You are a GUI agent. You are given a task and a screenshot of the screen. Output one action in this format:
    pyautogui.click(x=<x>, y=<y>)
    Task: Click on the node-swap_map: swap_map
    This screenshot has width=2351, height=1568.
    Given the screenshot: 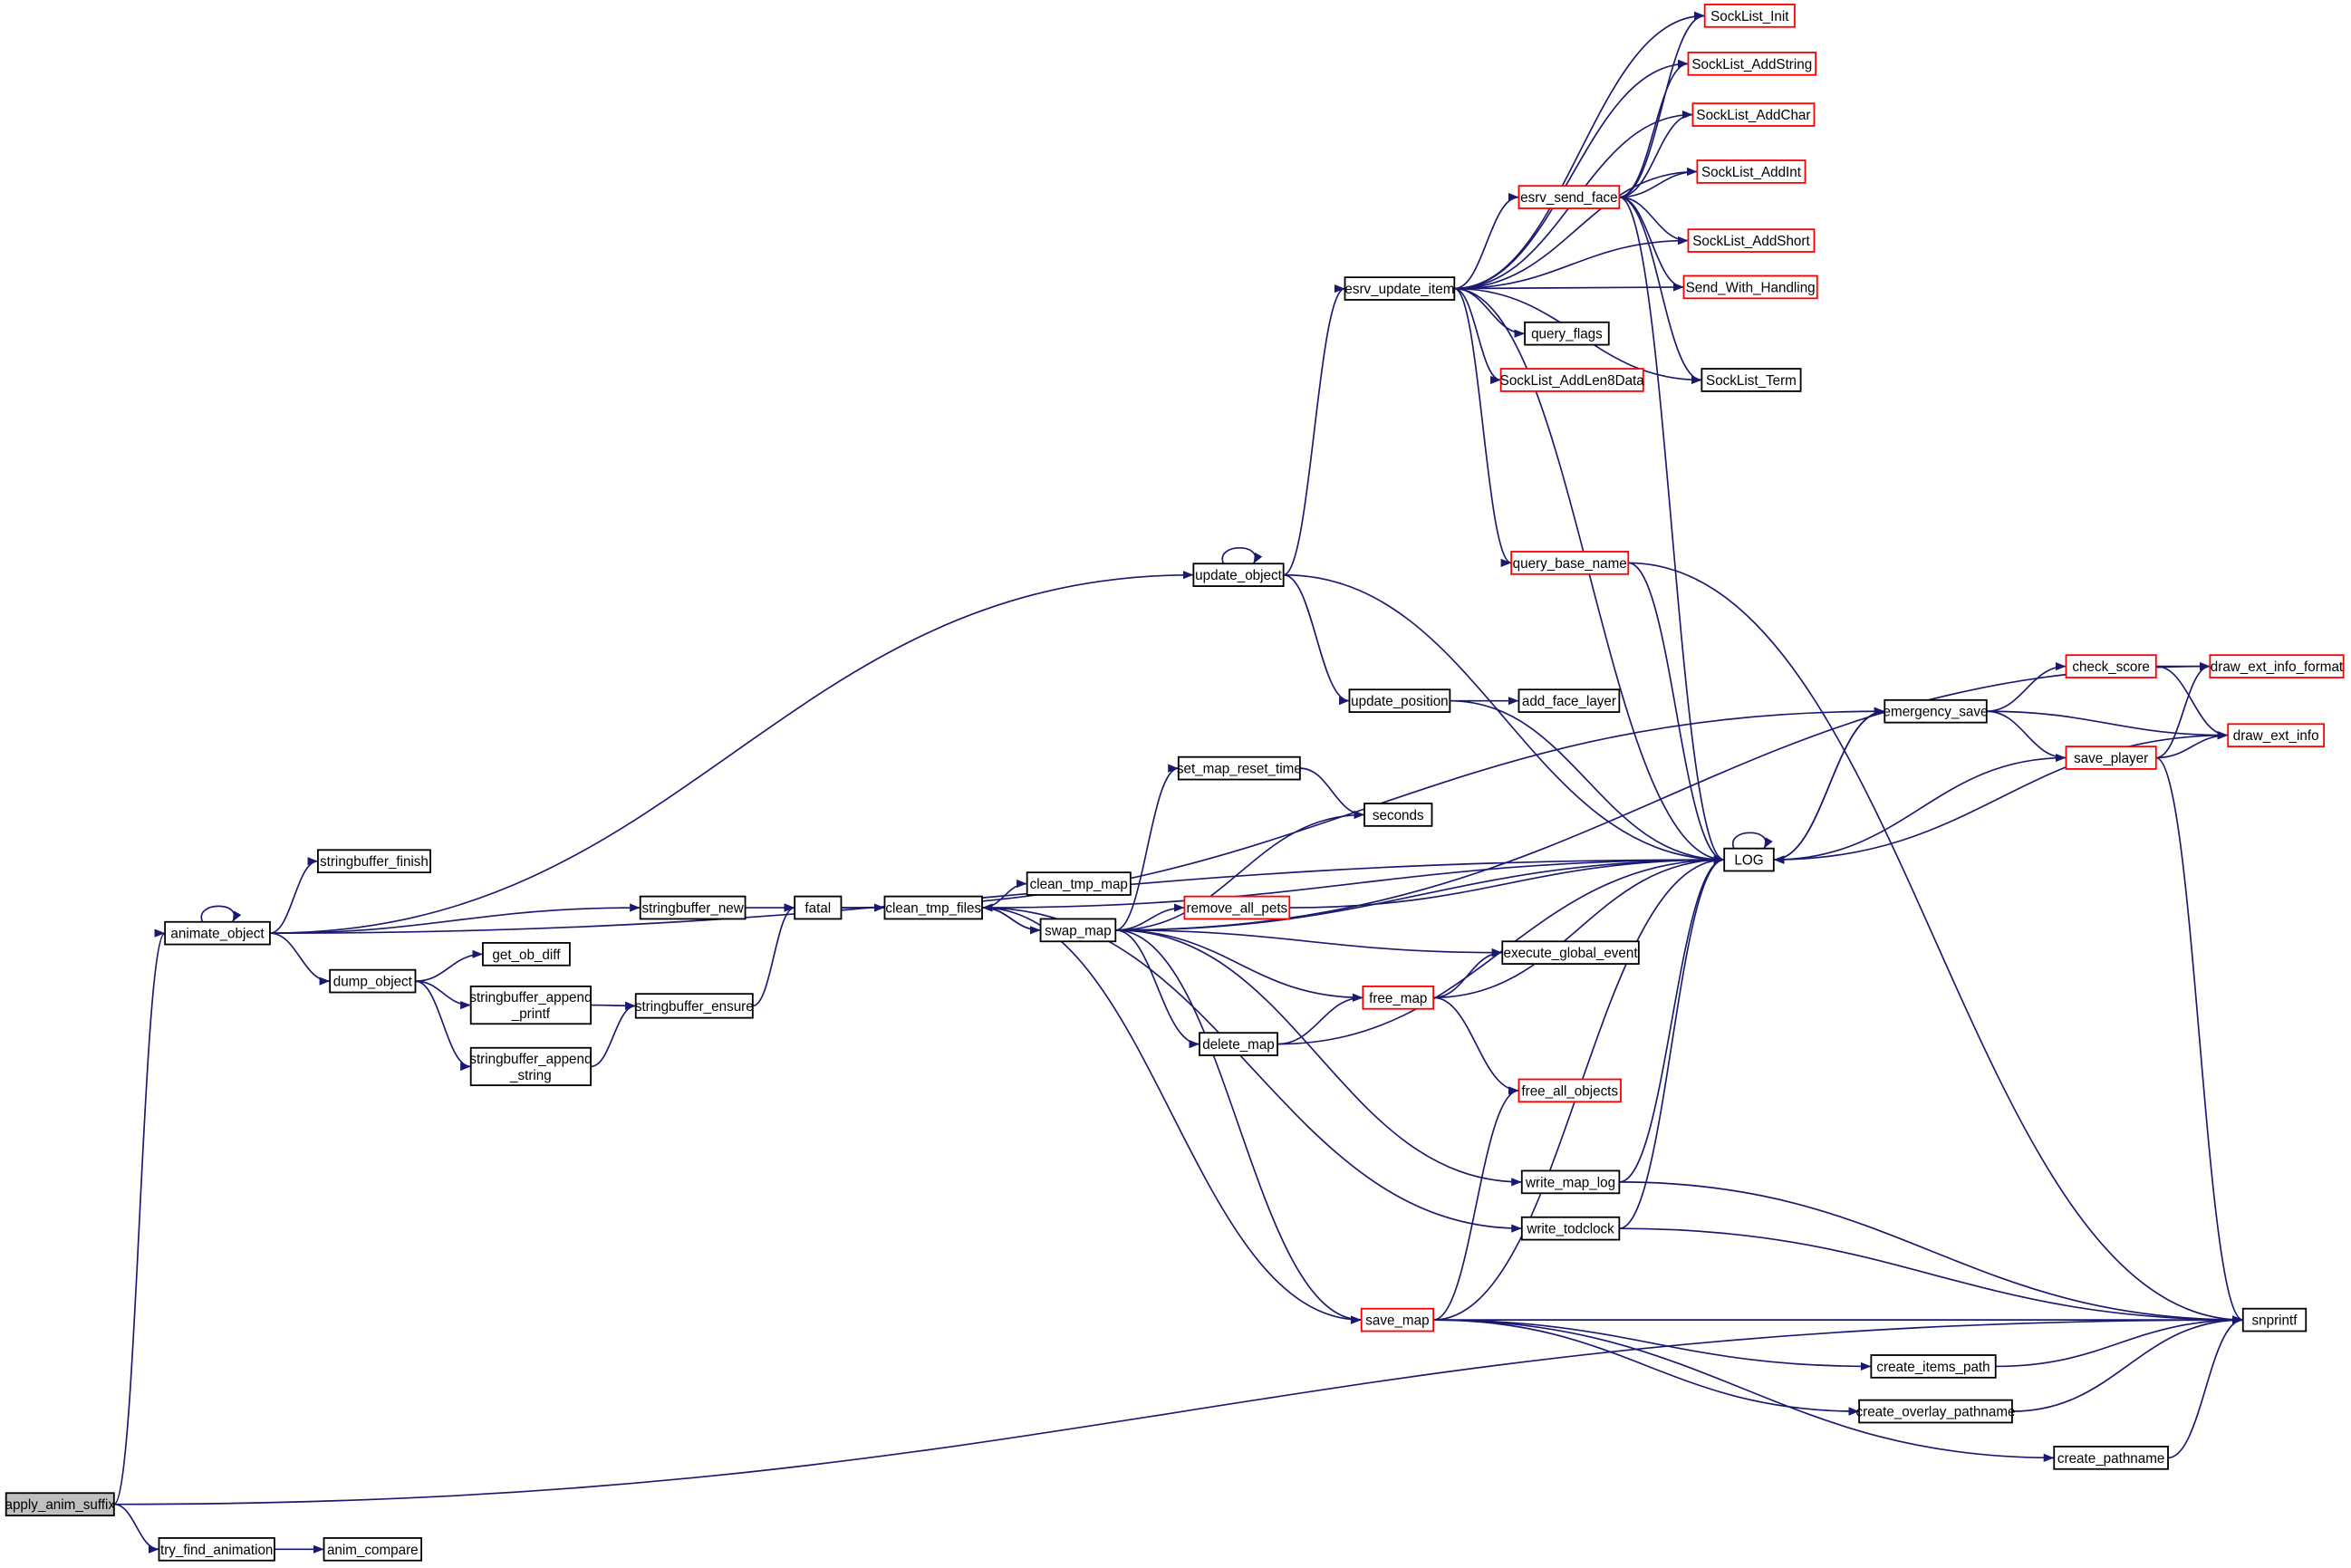 What is the action you would take?
    pyautogui.click(x=1078, y=930)
    